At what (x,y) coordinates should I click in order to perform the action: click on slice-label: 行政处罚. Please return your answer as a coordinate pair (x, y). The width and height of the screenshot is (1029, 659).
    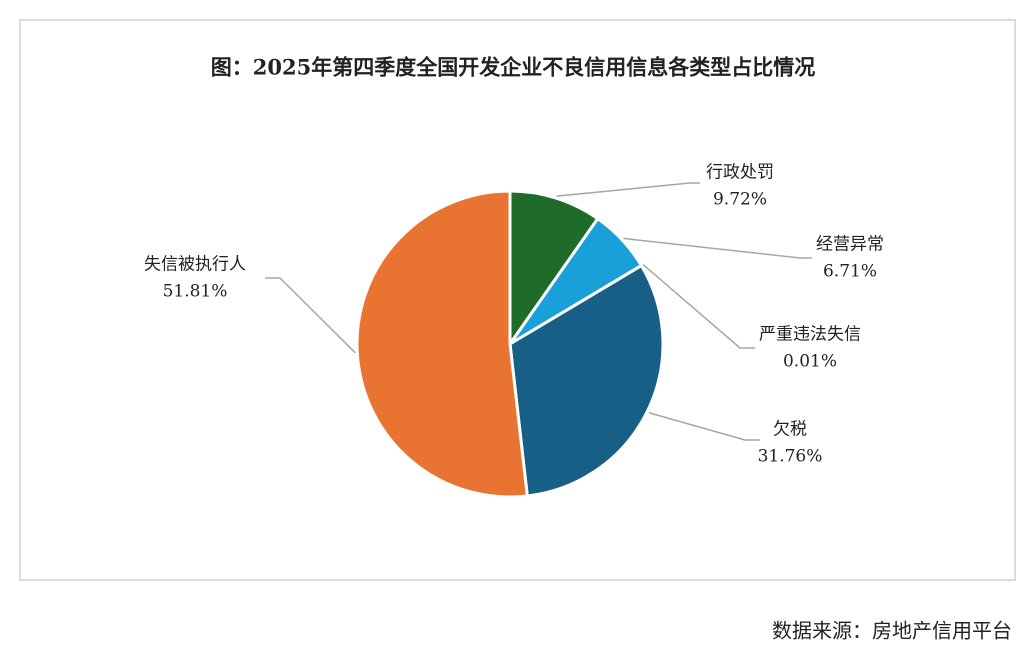
    Looking at the image, I should click on (740, 173).